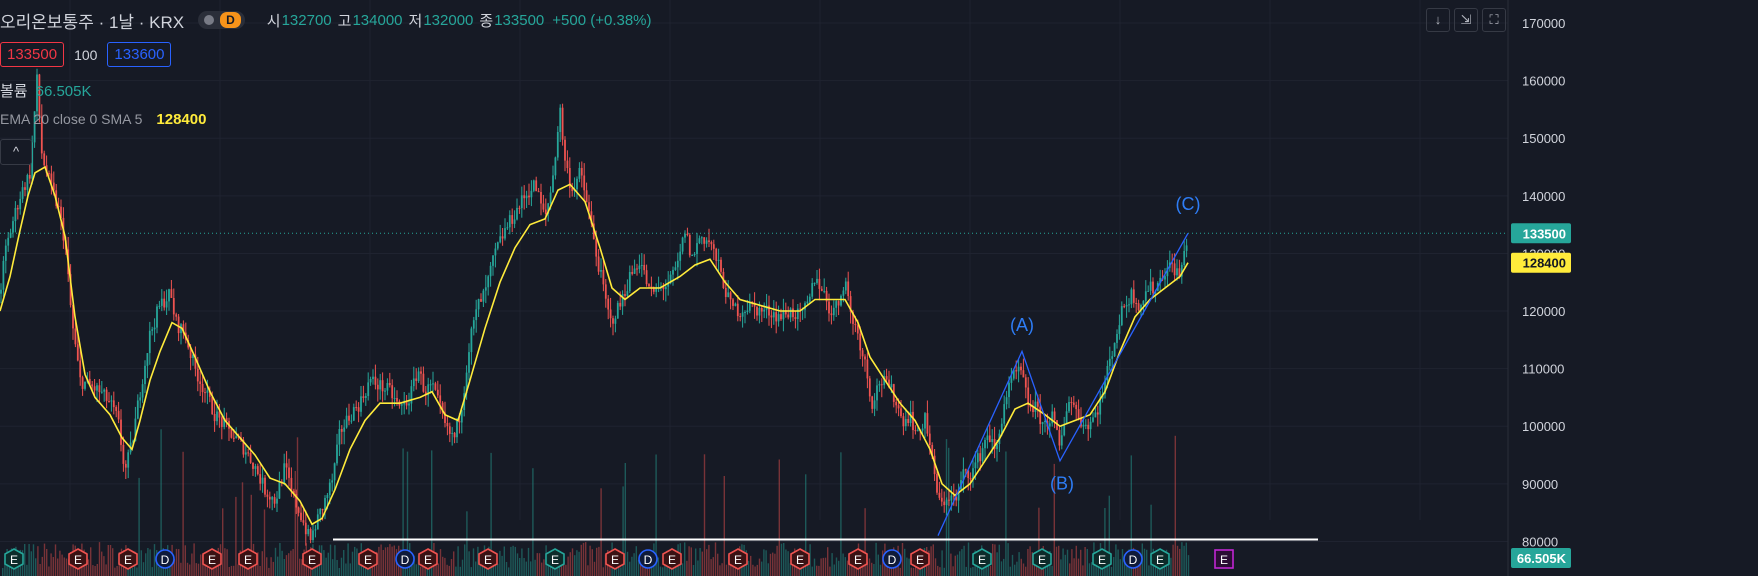  I want to click on collapse-legend-button: ^, so click(16, 152).